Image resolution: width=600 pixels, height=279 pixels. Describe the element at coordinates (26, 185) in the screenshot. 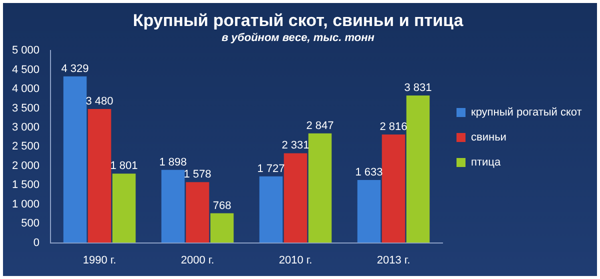

I see `y-tick-label: 1 500` at that location.